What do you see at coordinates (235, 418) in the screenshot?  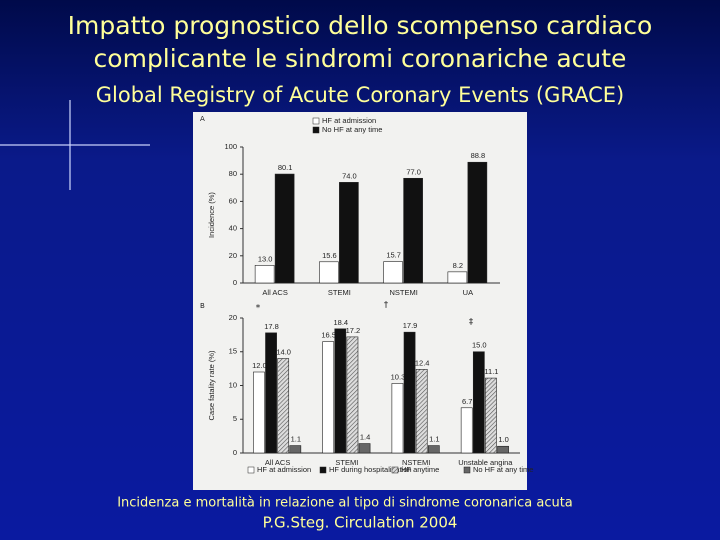 I see `y-tick-label: 5` at bounding box center [235, 418].